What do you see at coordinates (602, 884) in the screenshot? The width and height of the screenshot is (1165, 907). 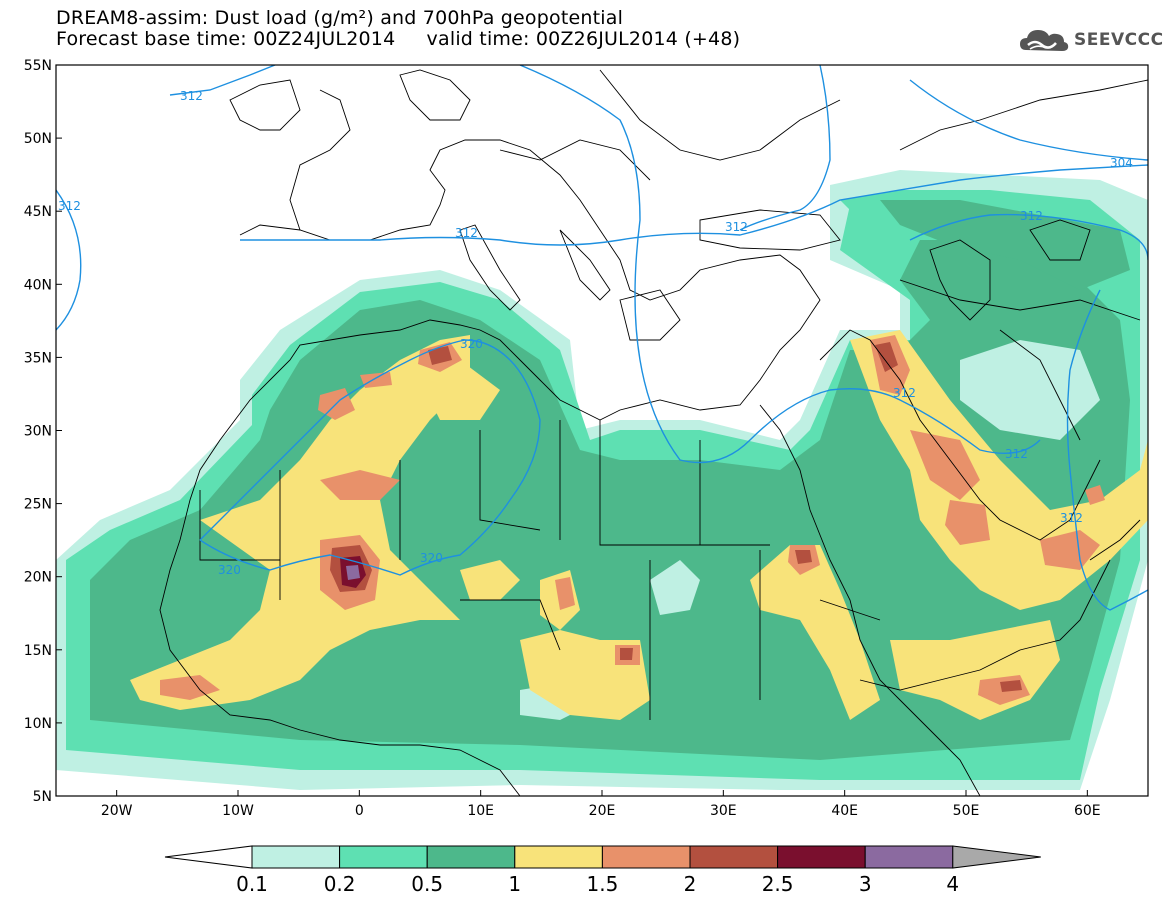 I see `colorbar-label: 1.5` at bounding box center [602, 884].